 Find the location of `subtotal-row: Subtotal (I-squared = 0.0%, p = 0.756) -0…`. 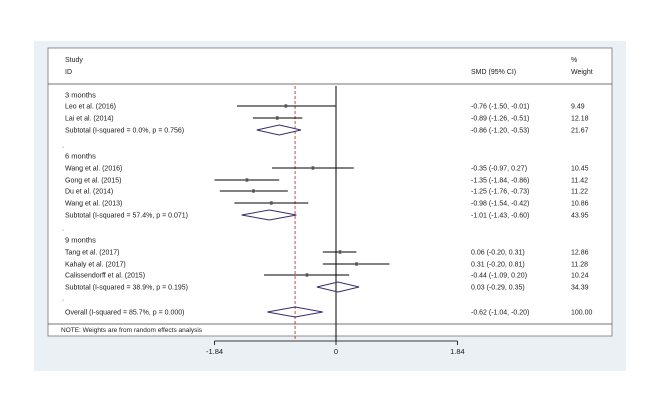

subtotal-row: Subtotal (I-squared = 0.0%, p = 0.756) -0… is located at coordinates (327, 130).